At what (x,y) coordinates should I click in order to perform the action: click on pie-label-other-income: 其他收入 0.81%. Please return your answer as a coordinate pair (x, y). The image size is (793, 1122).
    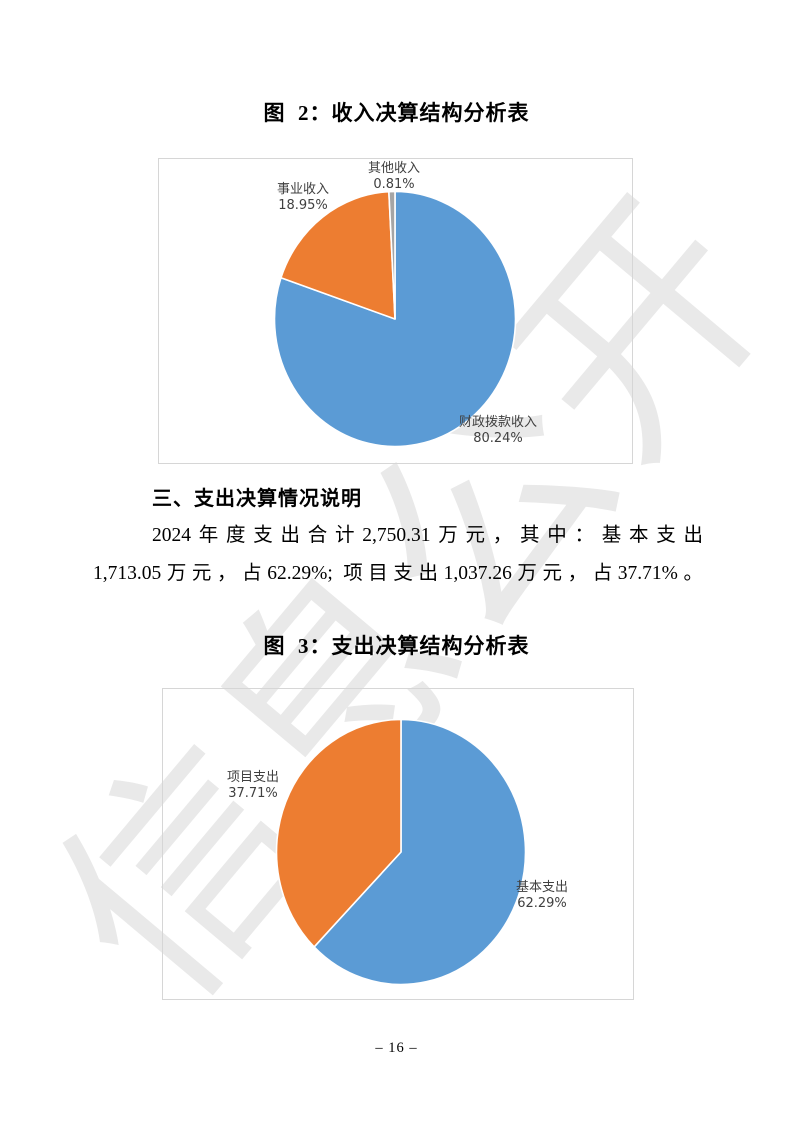
    Looking at the image, I should click on (394, 177).